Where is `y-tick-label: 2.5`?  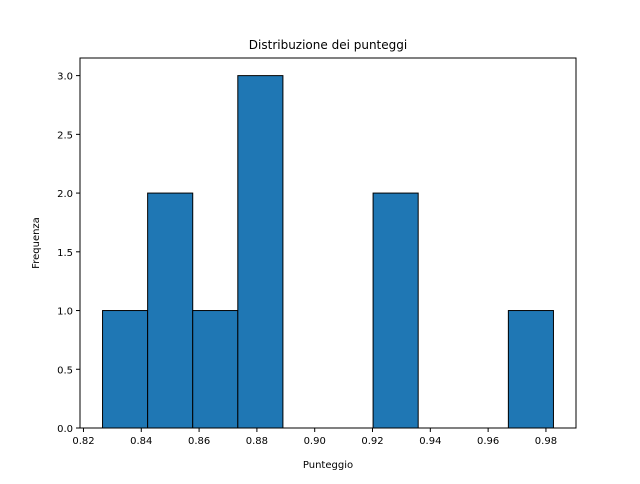
y-tick-label: 2.5 is located at coordinates (65, 135).